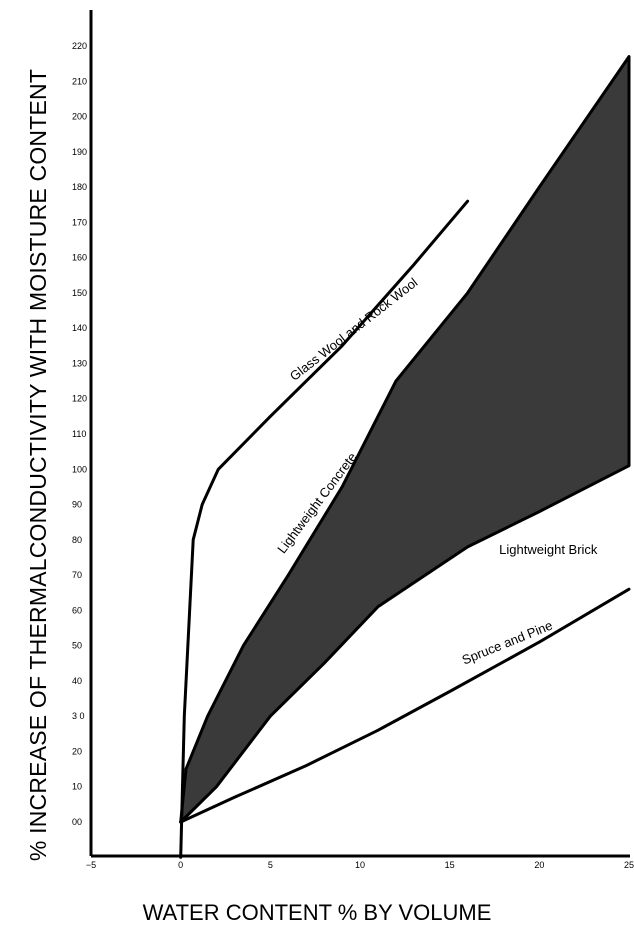 The width and height of the screenshot is (634, 929). Describe the element at coordinates (79, 293) in the screenshot. I see `y-tick-label: 150` at that location.